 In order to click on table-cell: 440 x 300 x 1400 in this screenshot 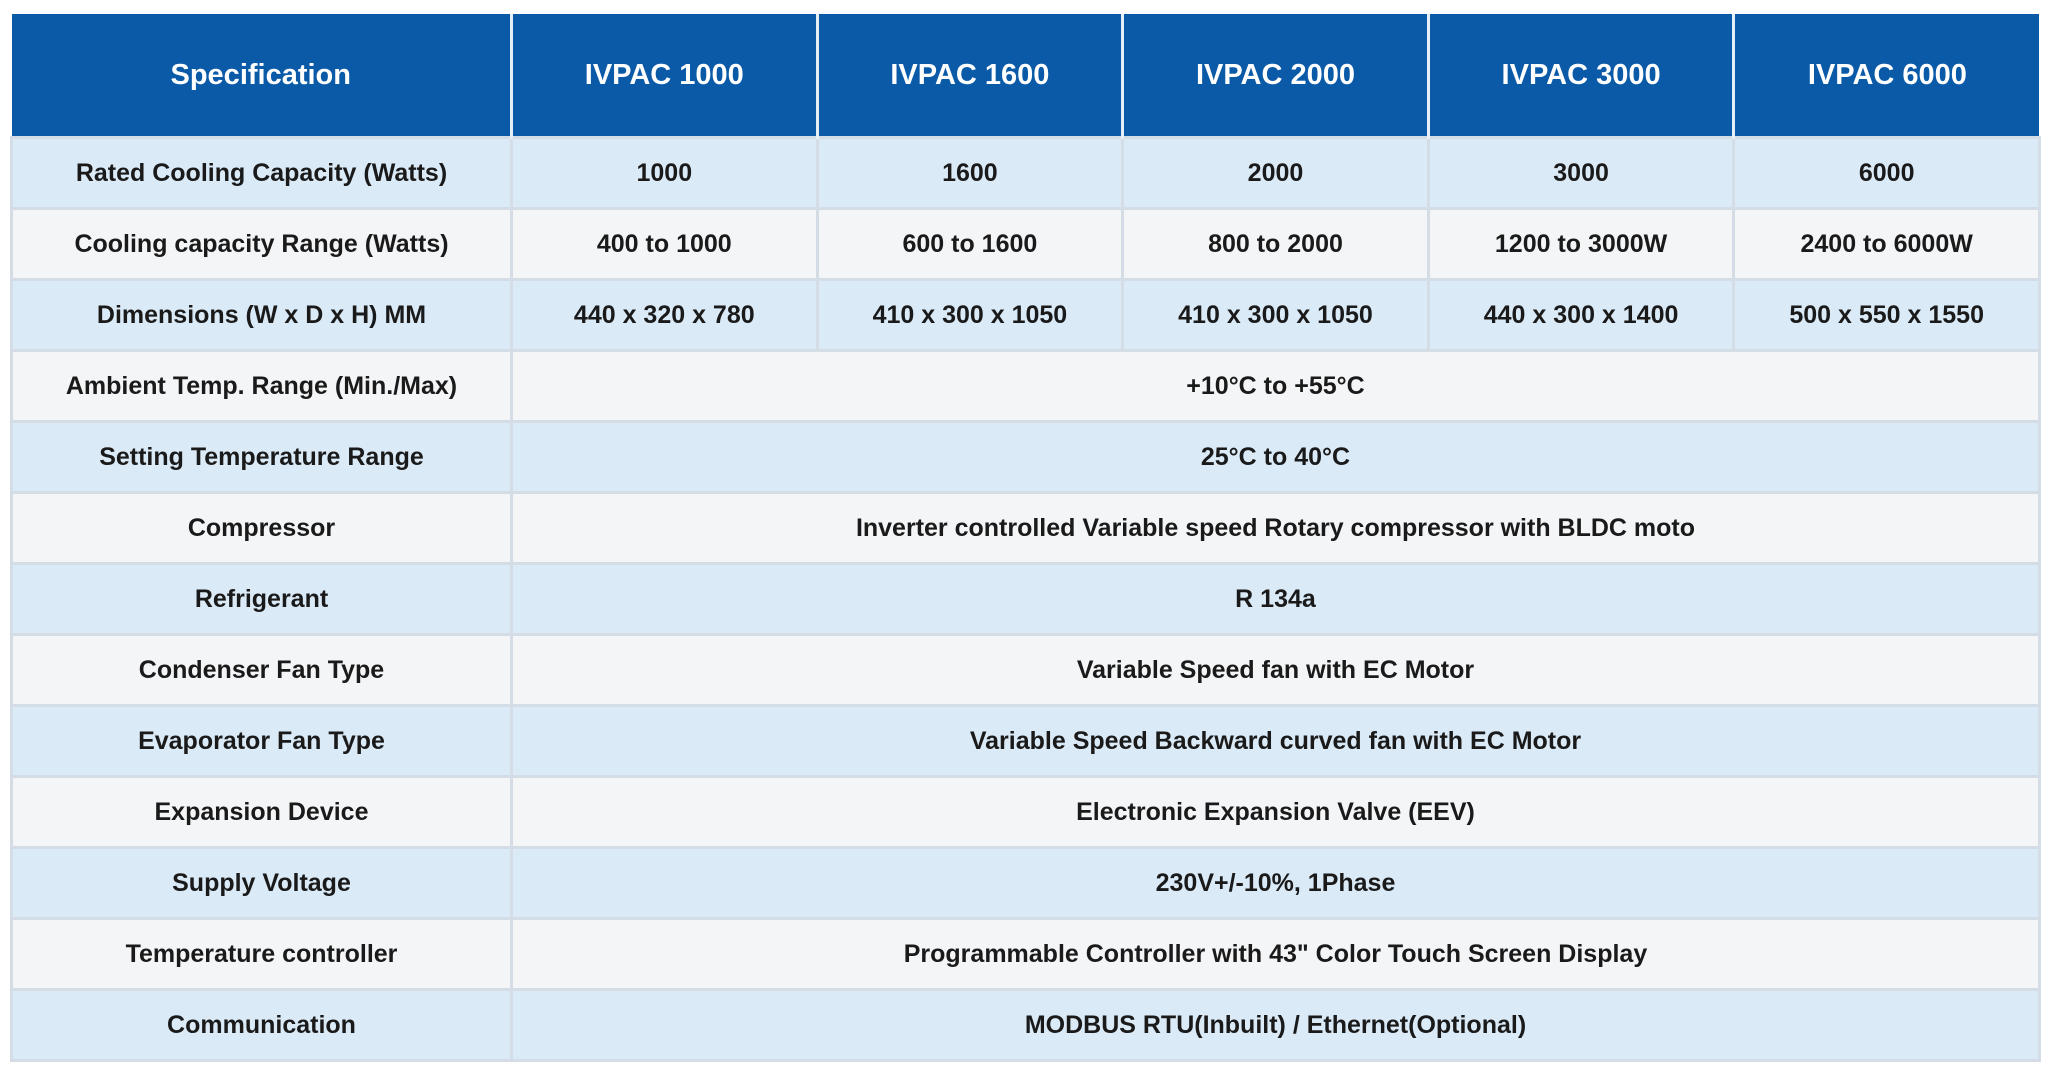, I will do `click(1581, 315)`.